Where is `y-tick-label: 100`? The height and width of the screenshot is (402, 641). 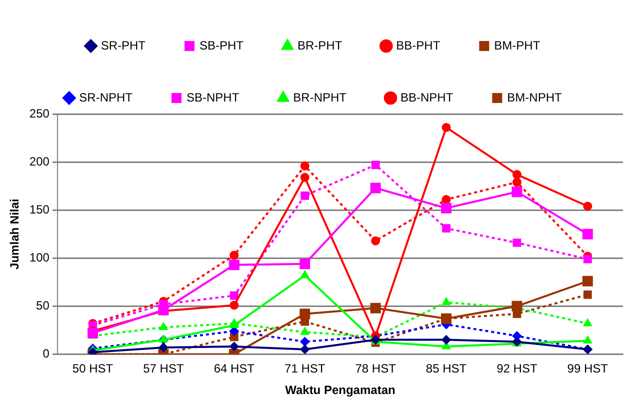 y-tick-label: 100 is located at coordinates (39, 257).